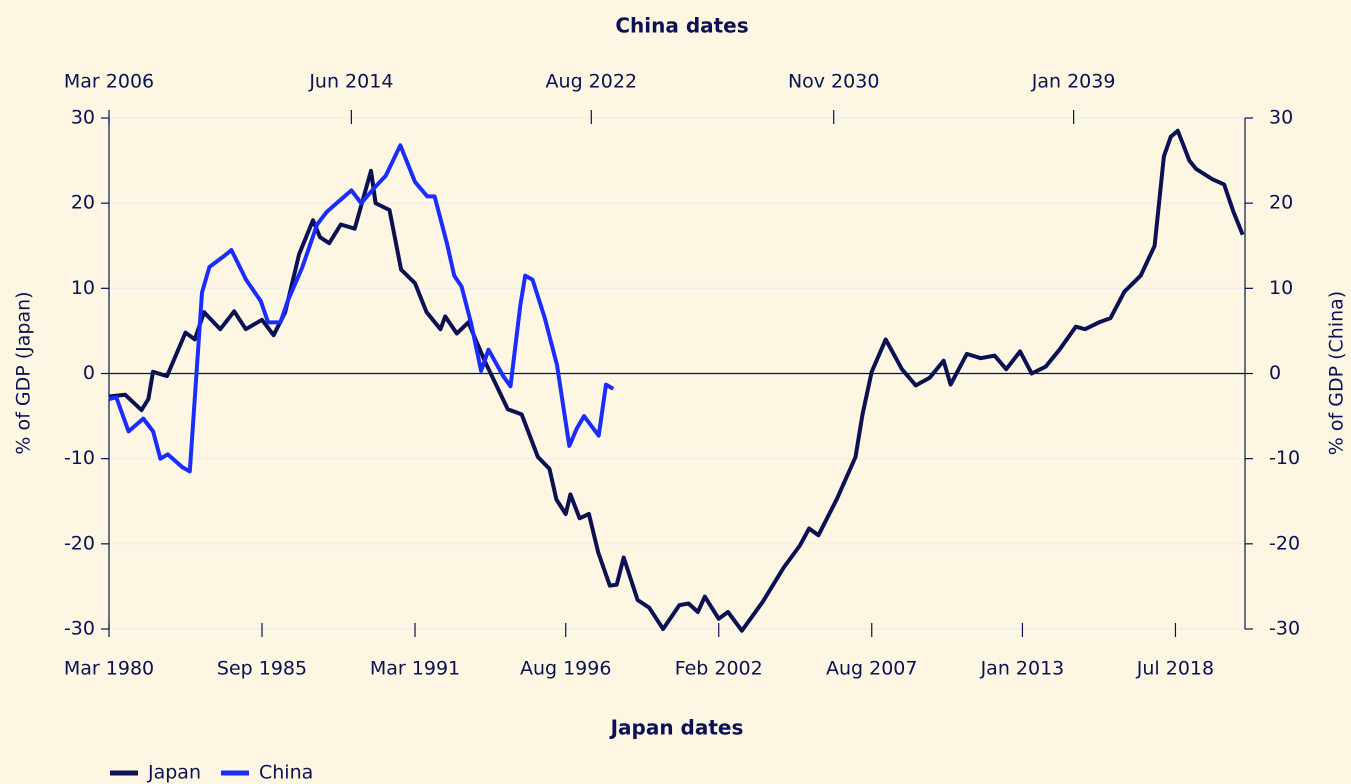 Image resolution: width=1351 pixels, height=784 pixels. I want to click on x-tick-label: Jul 2018, so click(1175, 669).